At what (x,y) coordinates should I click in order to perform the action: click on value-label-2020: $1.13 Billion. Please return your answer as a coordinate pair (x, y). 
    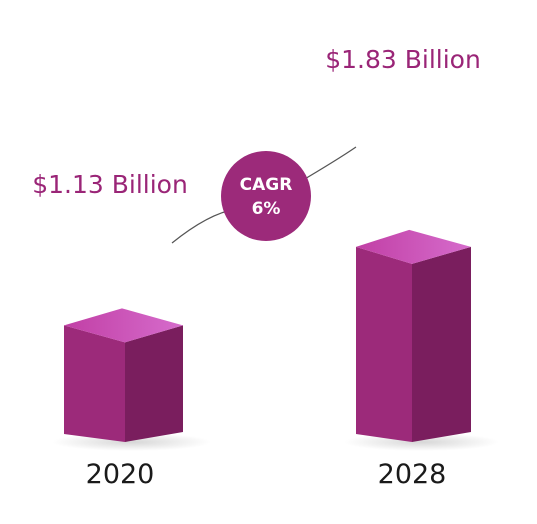
    Looking at the image, I should click on (110, 184).